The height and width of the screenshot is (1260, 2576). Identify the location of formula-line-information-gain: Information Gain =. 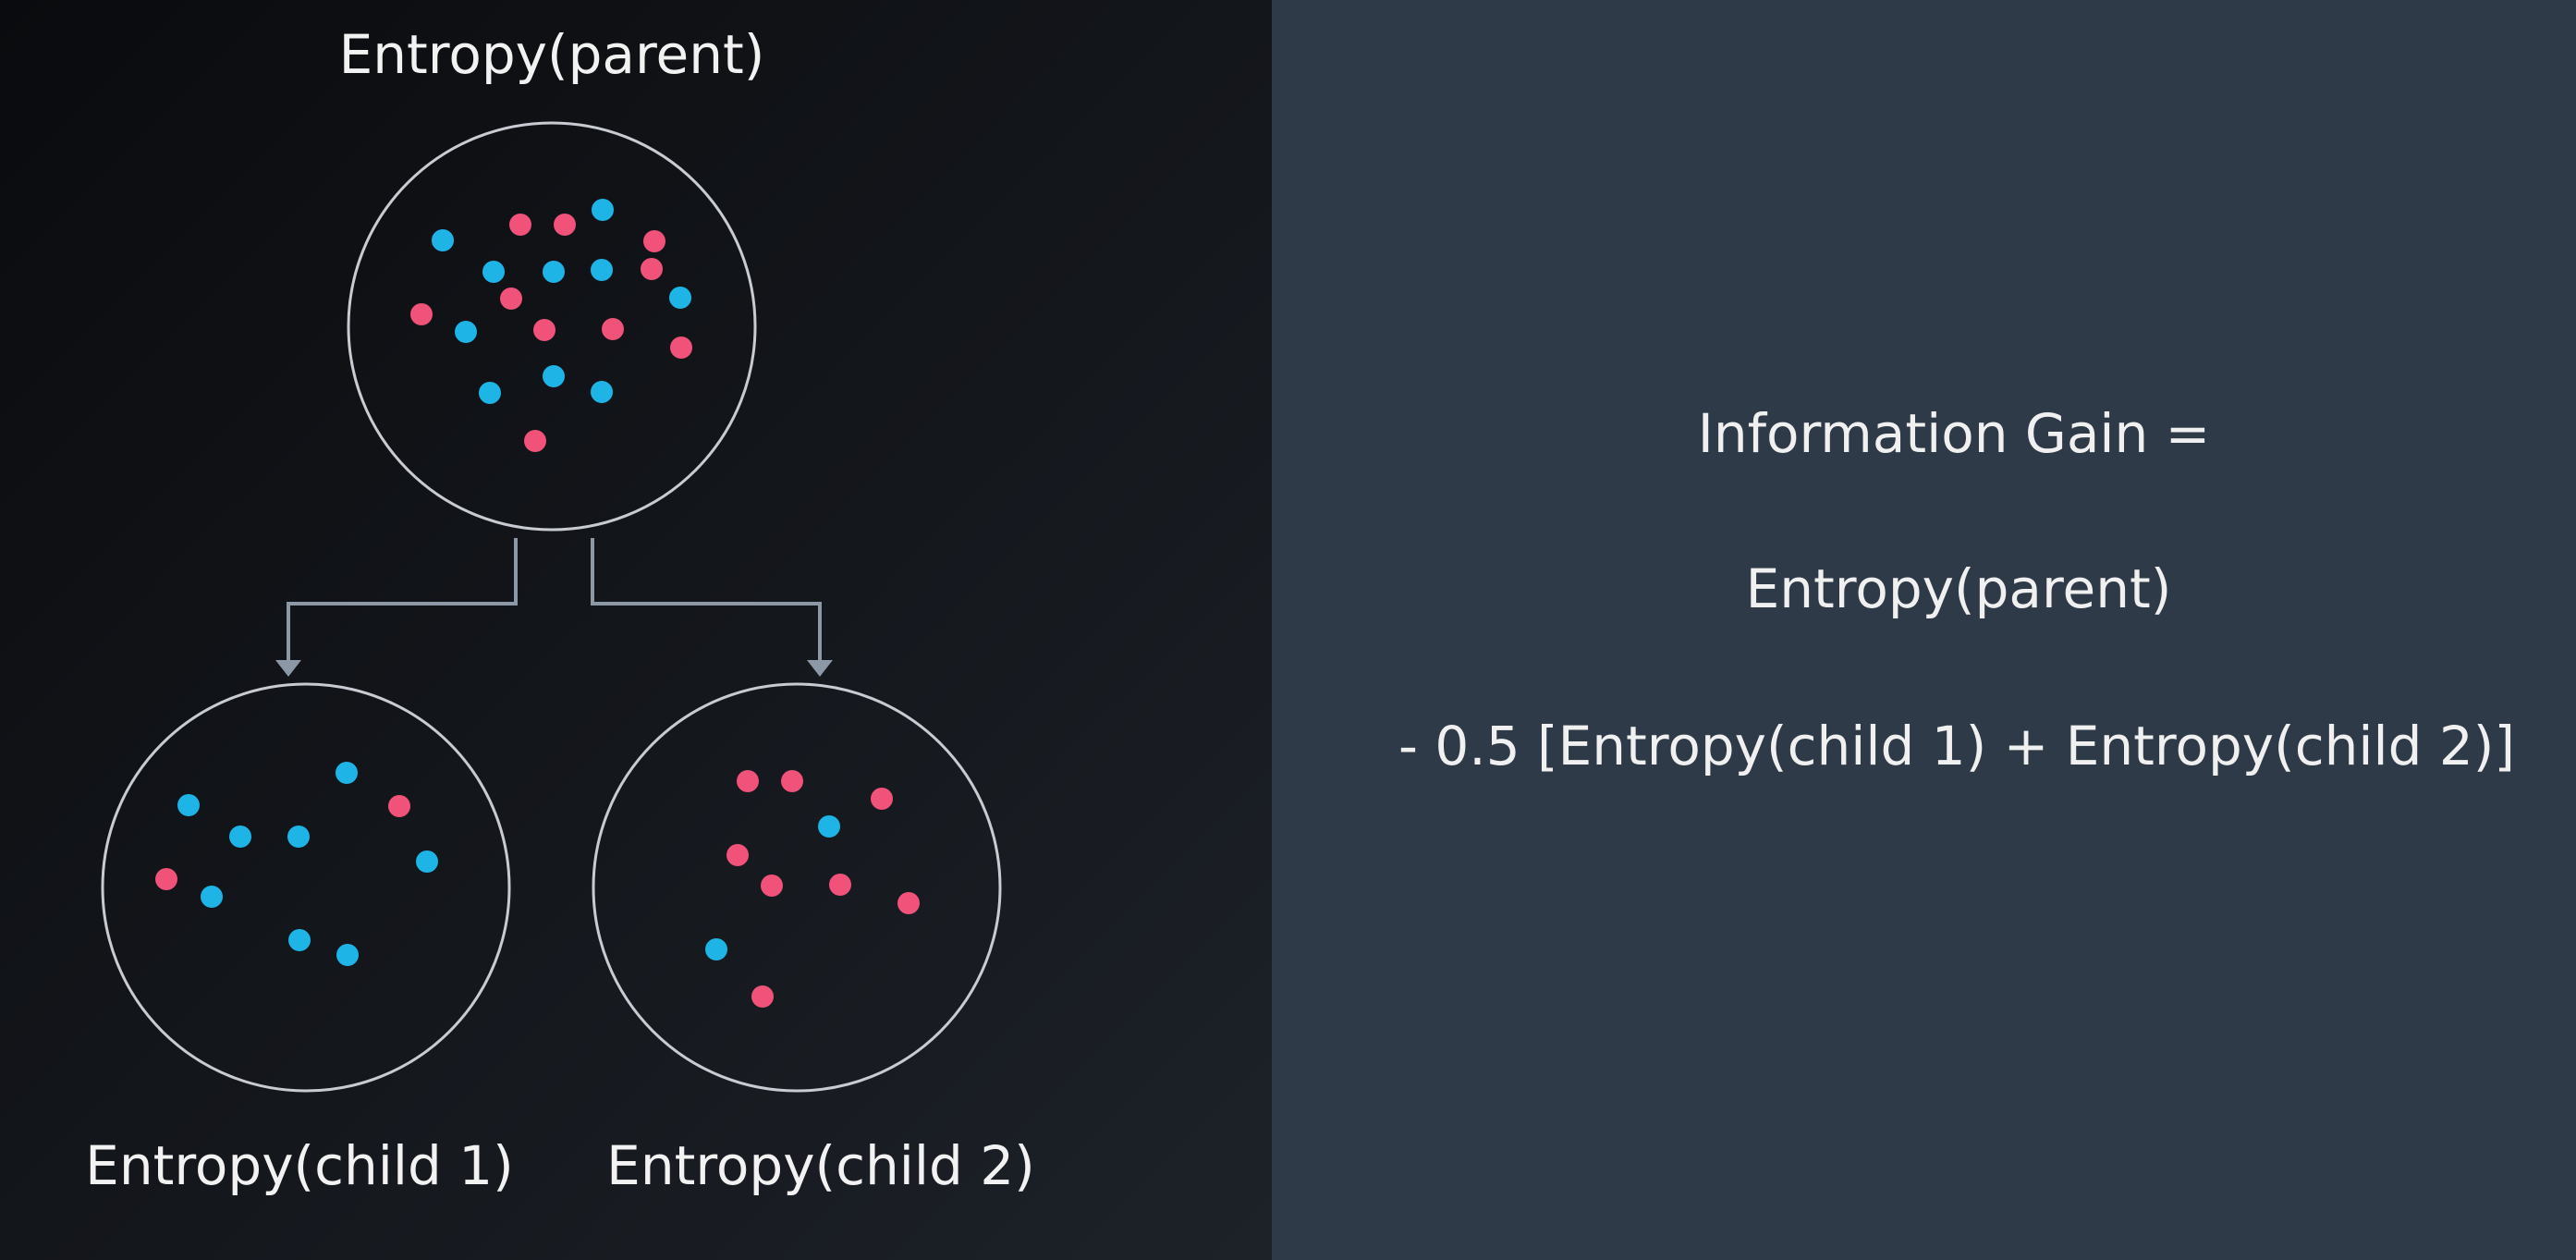
(1954, 433).